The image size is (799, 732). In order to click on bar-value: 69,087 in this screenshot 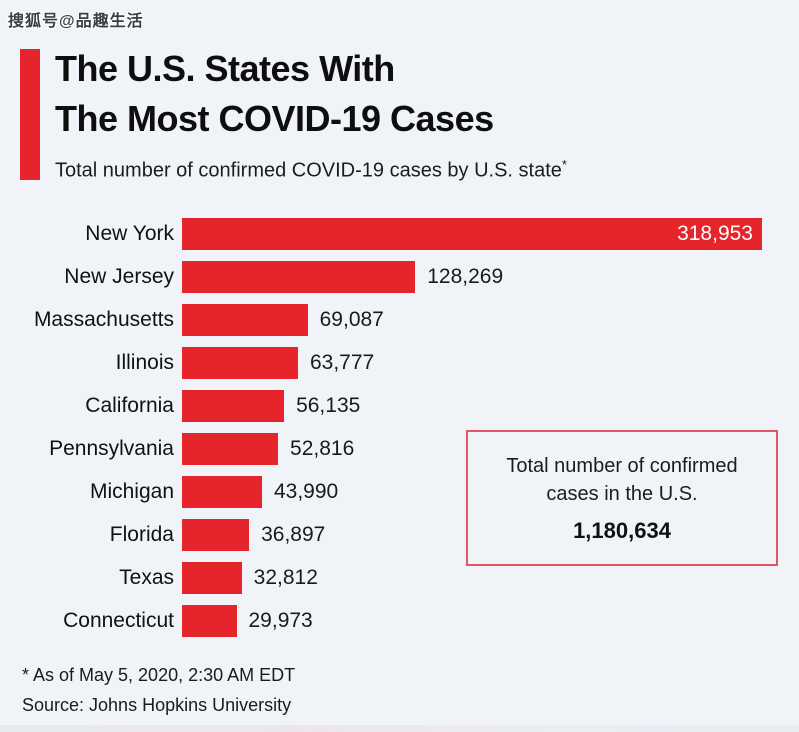, I will do `click(351, 319)`.